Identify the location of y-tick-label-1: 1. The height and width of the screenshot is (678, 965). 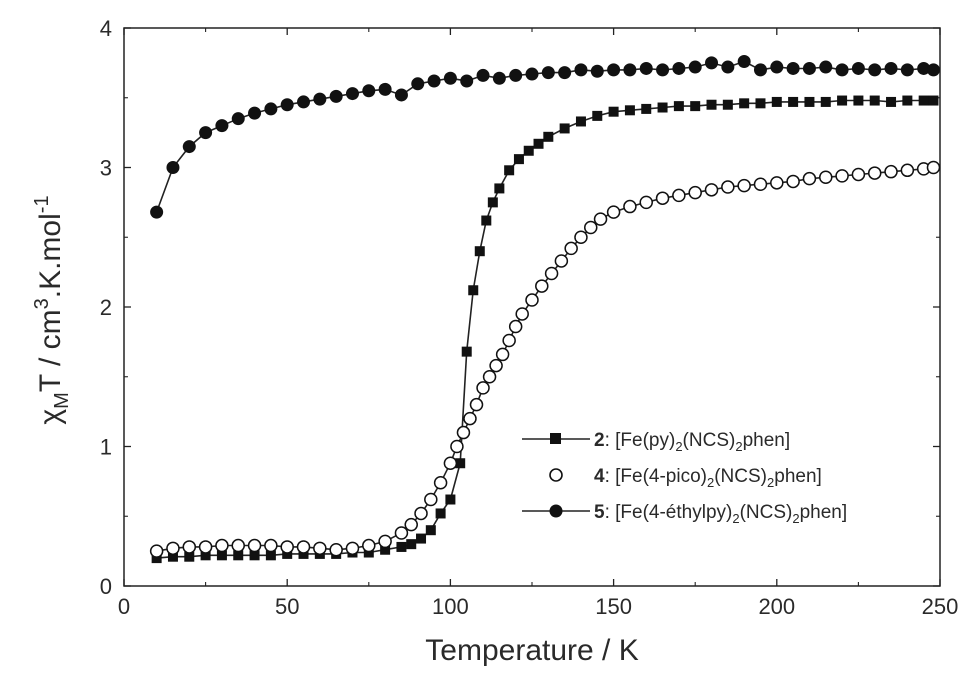
(106, 447).